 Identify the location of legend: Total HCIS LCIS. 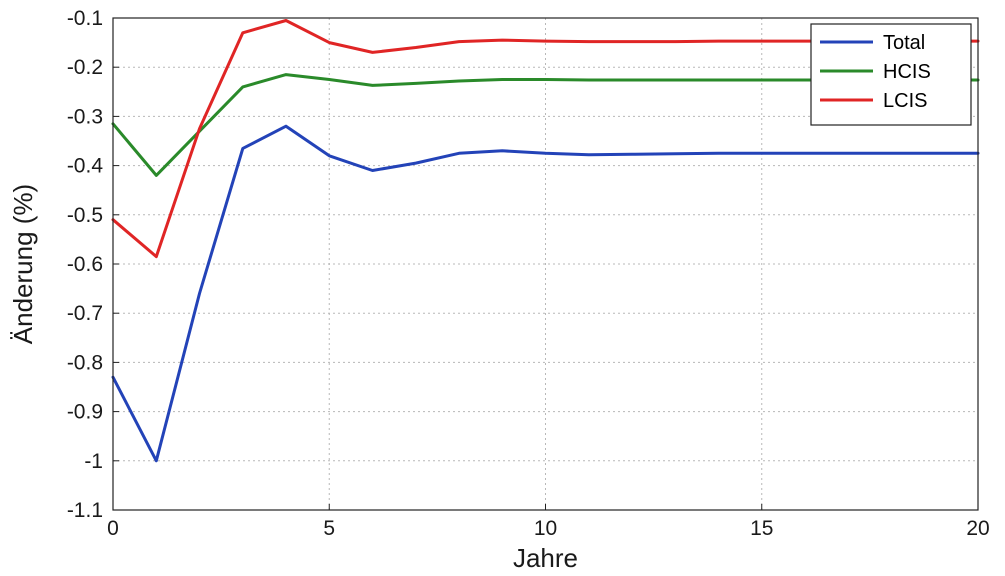
(891, 74).